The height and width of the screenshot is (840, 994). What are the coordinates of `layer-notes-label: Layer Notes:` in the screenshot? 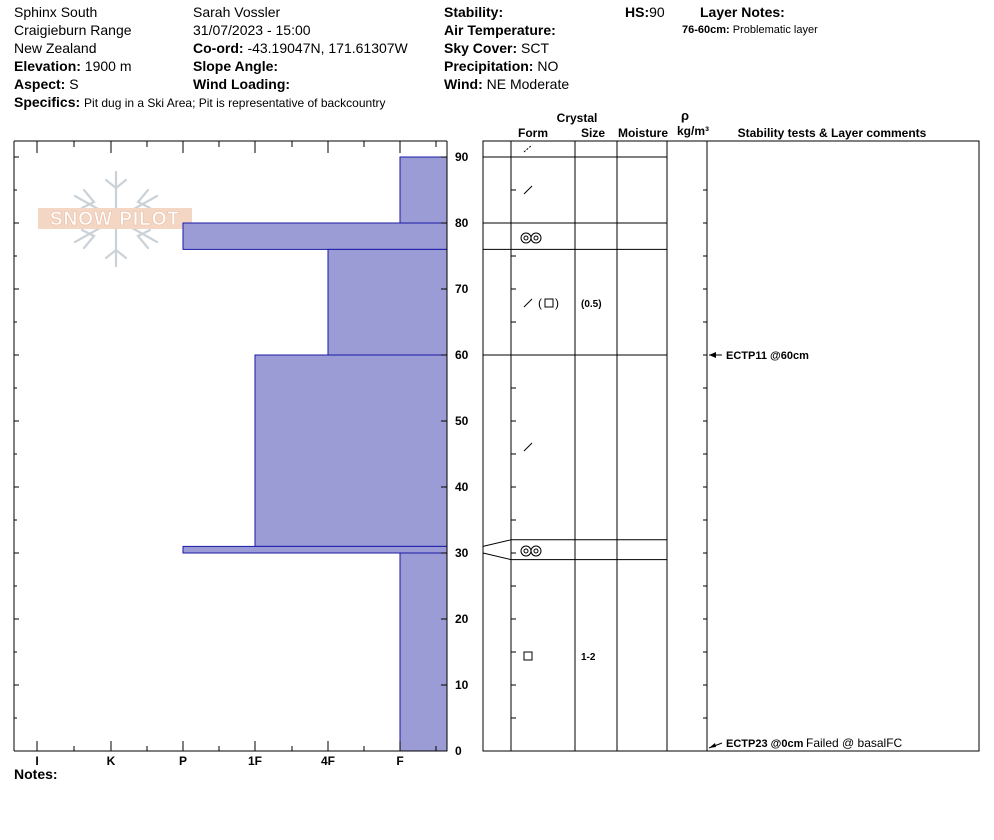 It's located at (742, 12).